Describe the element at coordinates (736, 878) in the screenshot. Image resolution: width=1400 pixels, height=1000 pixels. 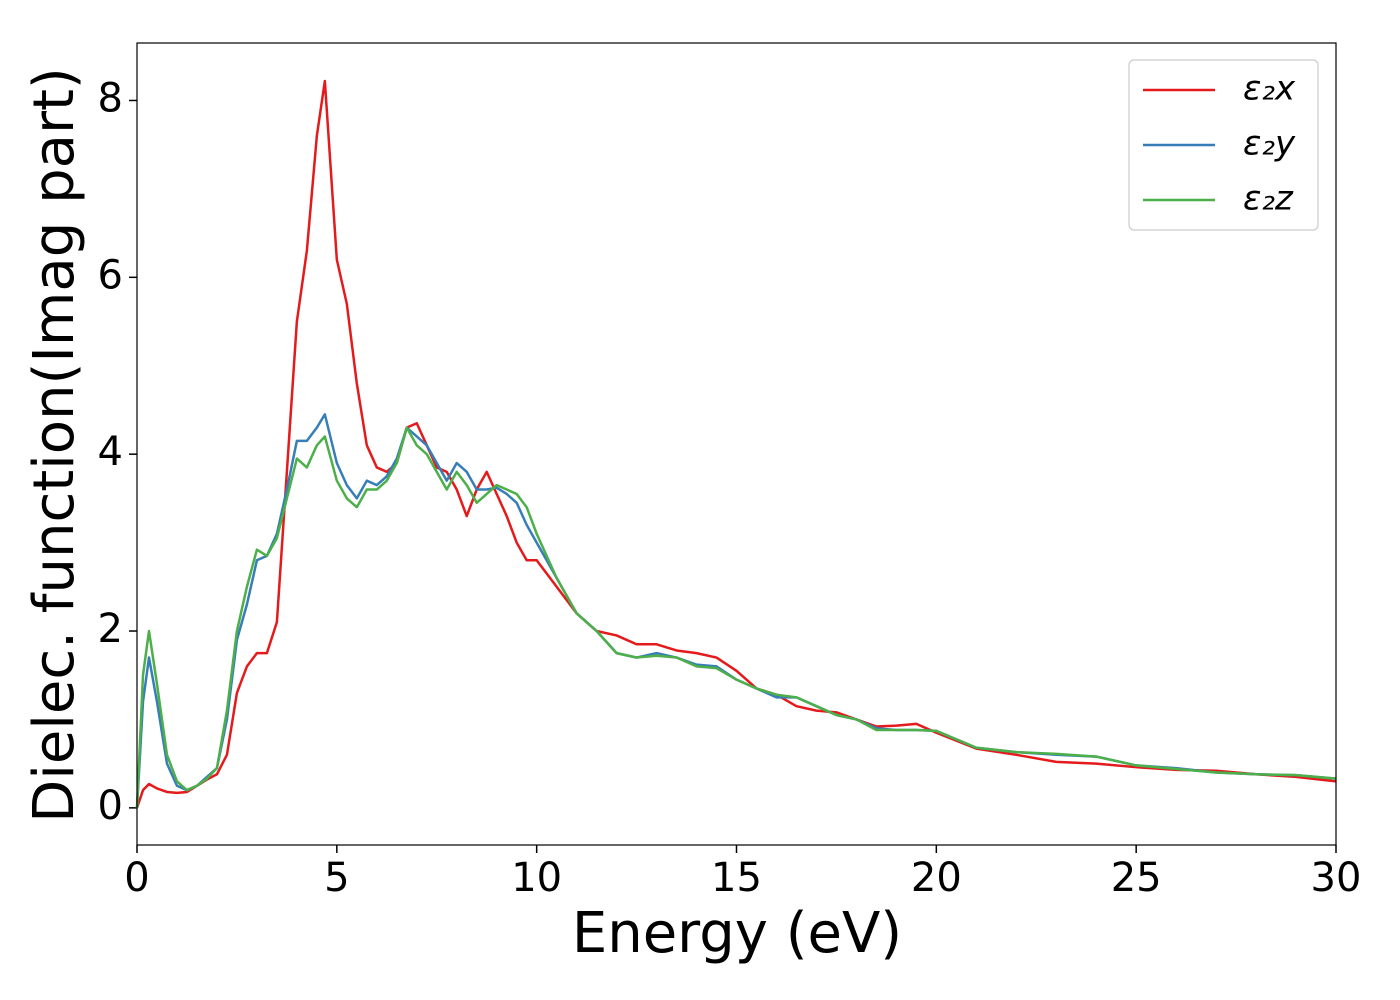
I see `x-tick-label: 15` at that location.